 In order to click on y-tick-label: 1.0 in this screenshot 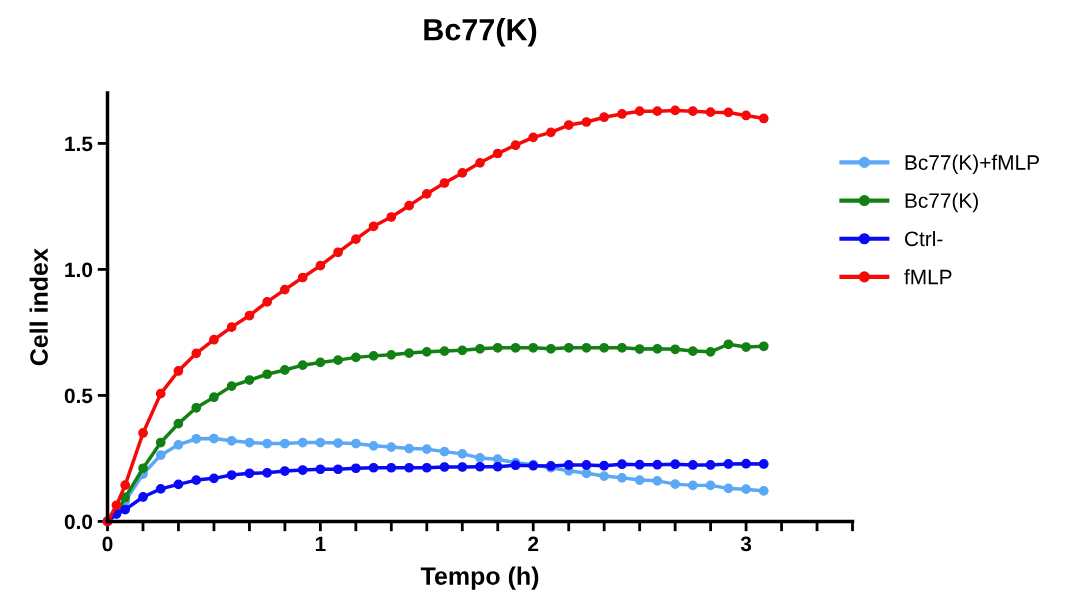, I will do `click(79, 270)`.